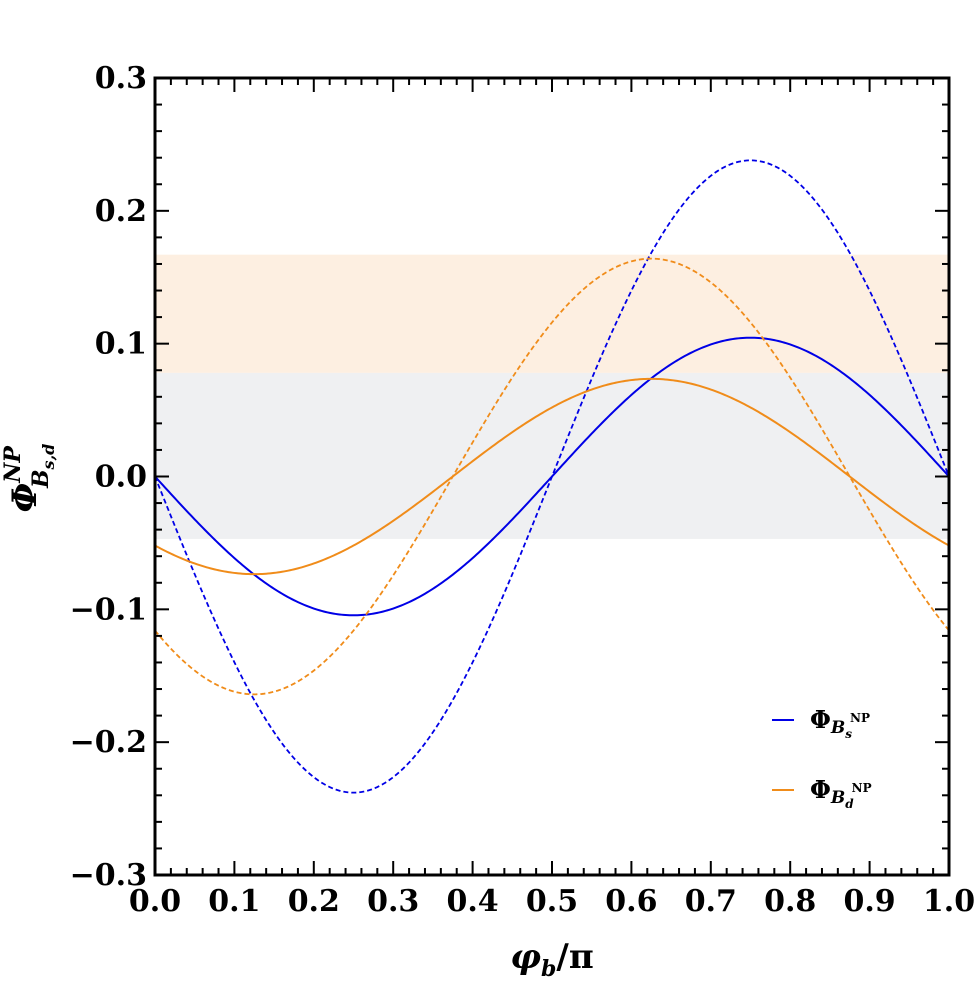 The height and width of the screenshot is (983, 980). Describe the element at coordinates (841, 793) in the screenshot. I see `legend-label-bd: ΦBdNP` at that location.